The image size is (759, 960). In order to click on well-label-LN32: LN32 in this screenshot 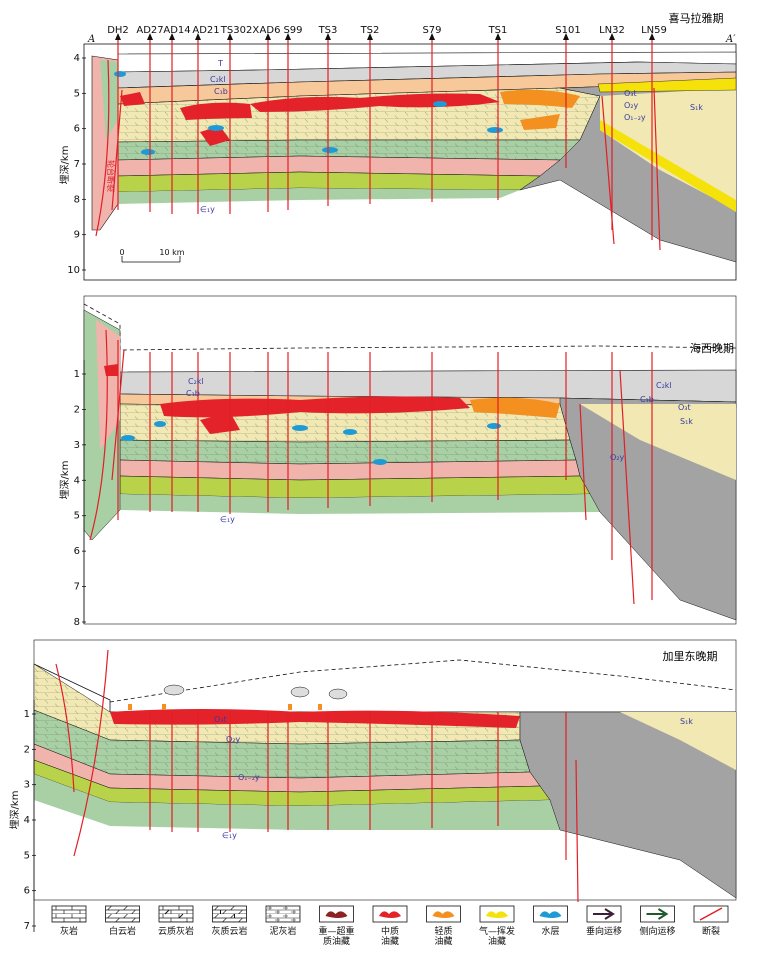, I will do `click(612, 30)`.